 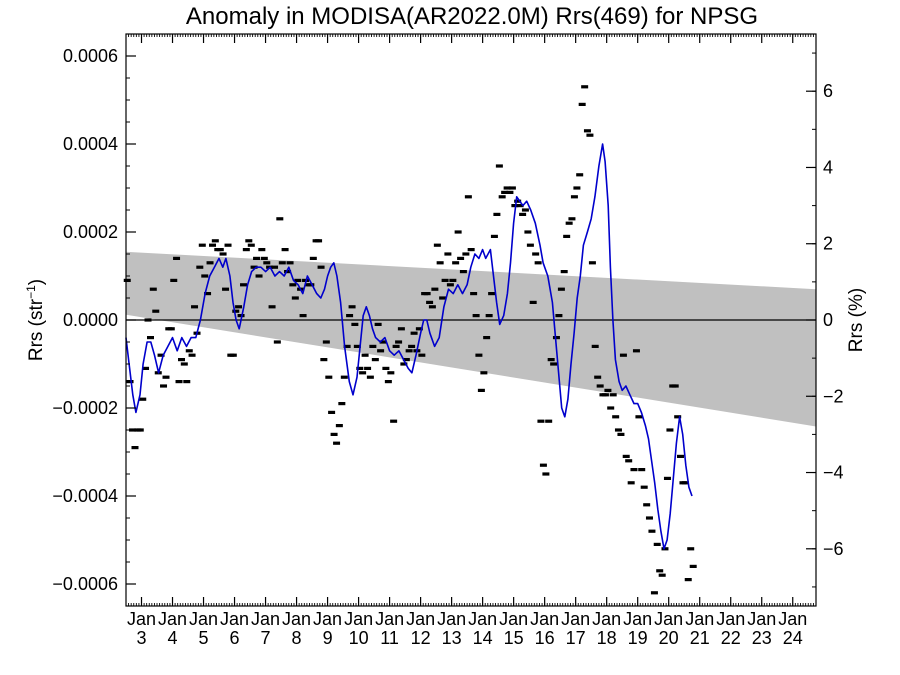 I want to click on x-tick-month-20: Jan, so click(x=761, y=619).